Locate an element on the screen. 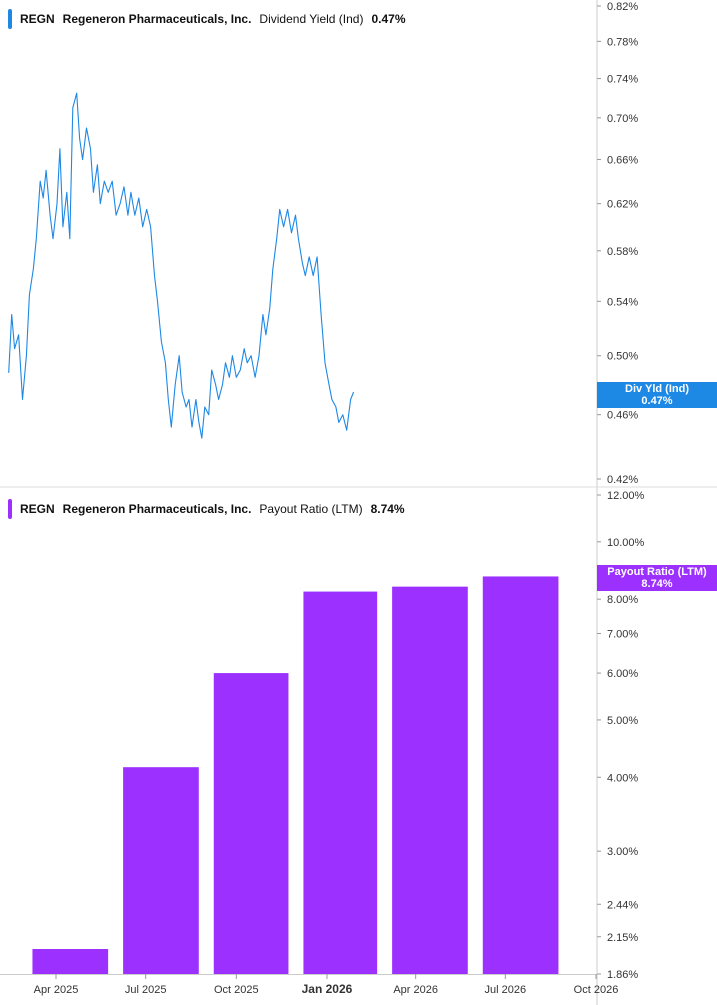 The height and width of the screenshot is (1005, 717). yield-flag-value: 0.47% is located at coordinates (657, 401).